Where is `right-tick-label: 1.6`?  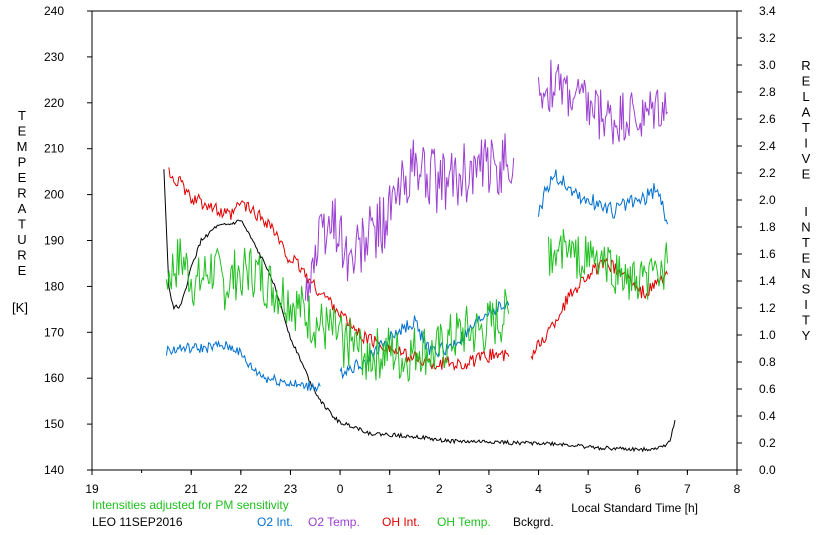 right-tick-label: 1.6 is located at coordinates (767, 254).